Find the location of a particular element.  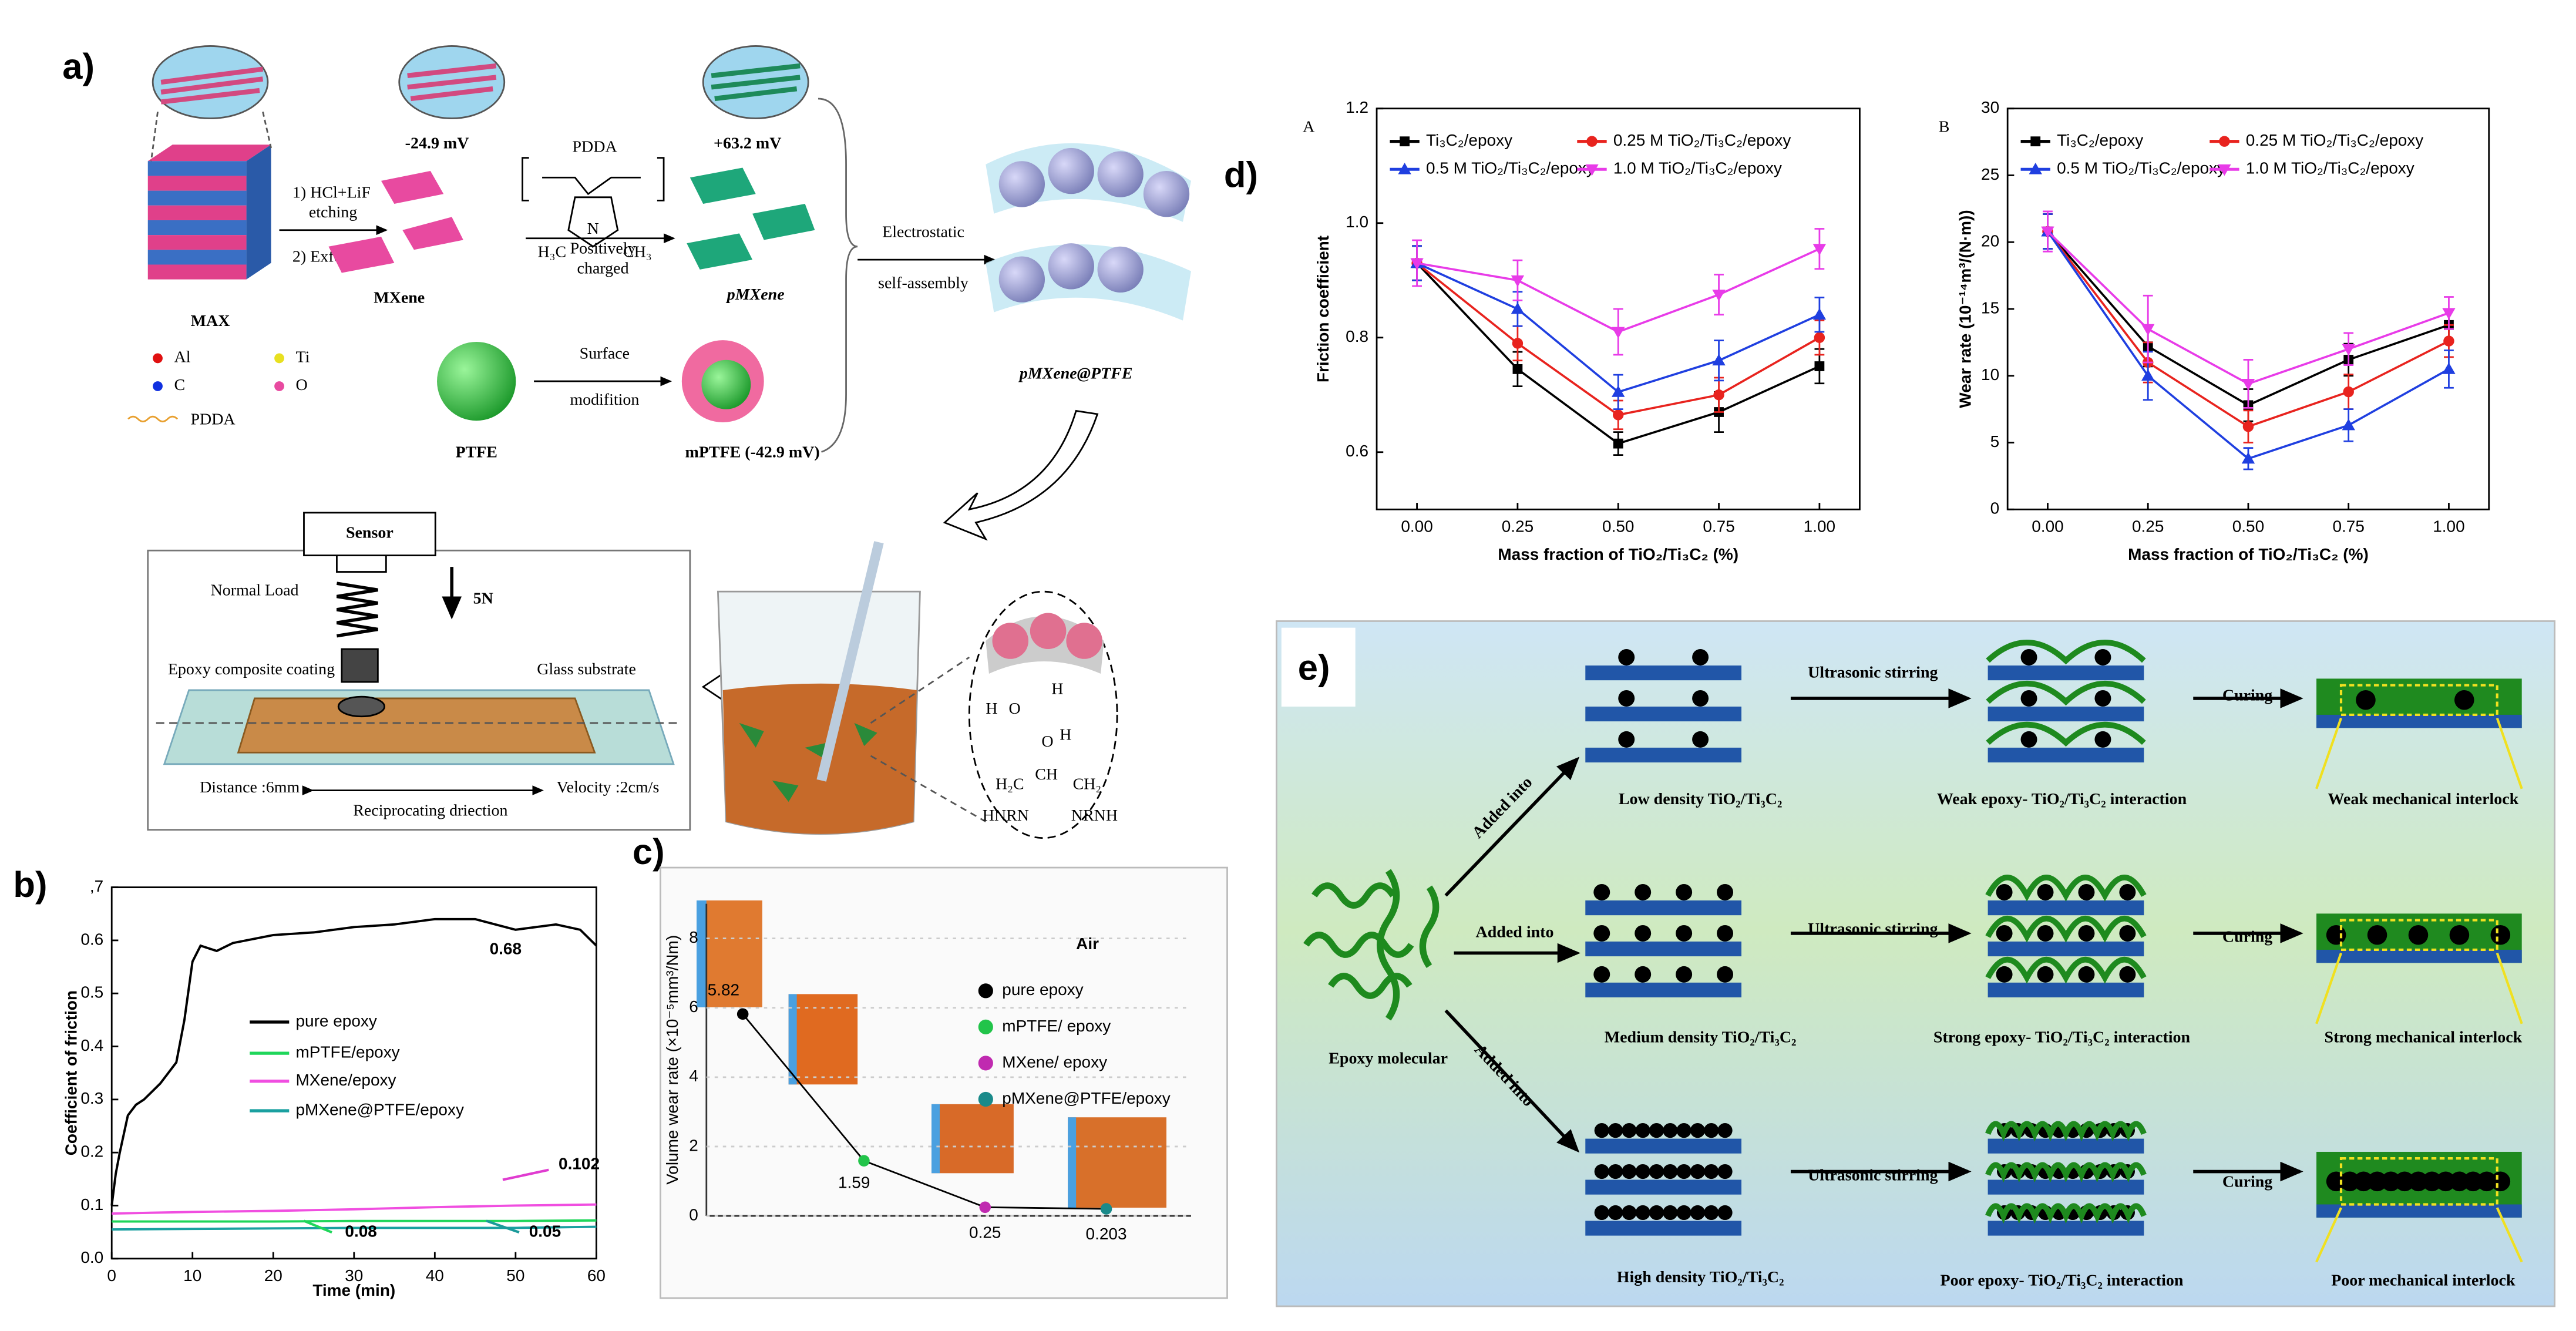

mptfe-core is located at coordinates (726, 384).